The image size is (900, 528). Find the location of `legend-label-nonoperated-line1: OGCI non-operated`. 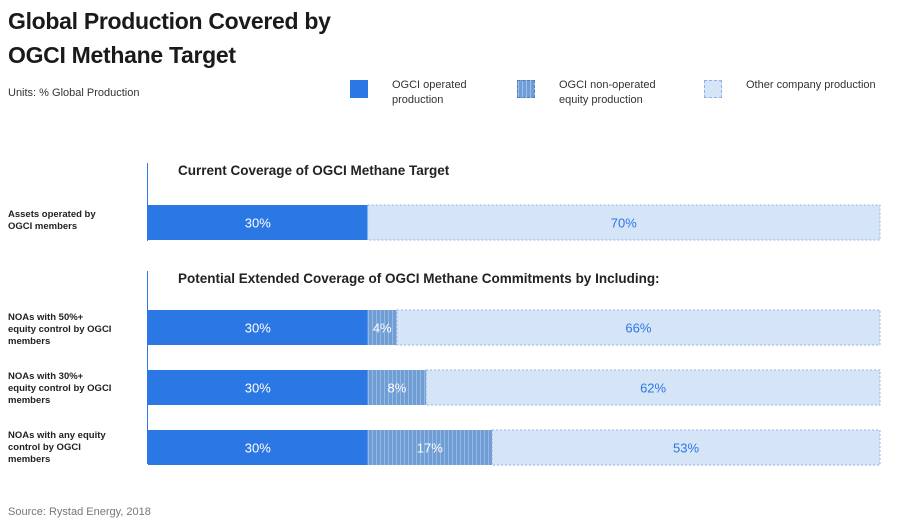

legend-label-nonoperated-line1: OGCI non-operated is located at coordinates (607, 85).